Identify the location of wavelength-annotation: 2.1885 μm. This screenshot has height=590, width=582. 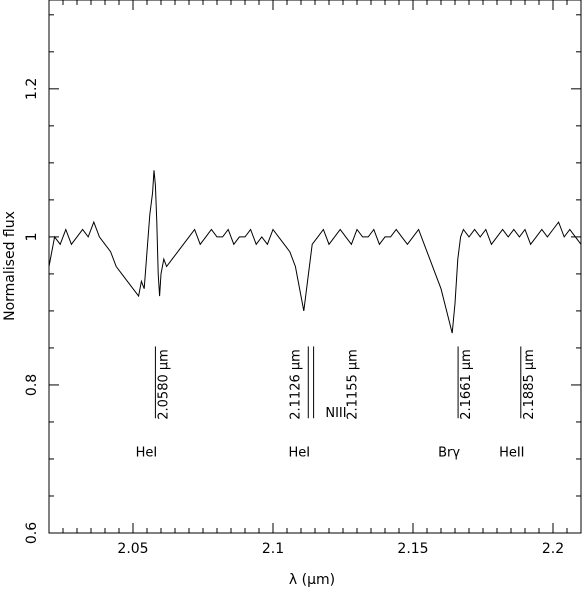
(529, 384).